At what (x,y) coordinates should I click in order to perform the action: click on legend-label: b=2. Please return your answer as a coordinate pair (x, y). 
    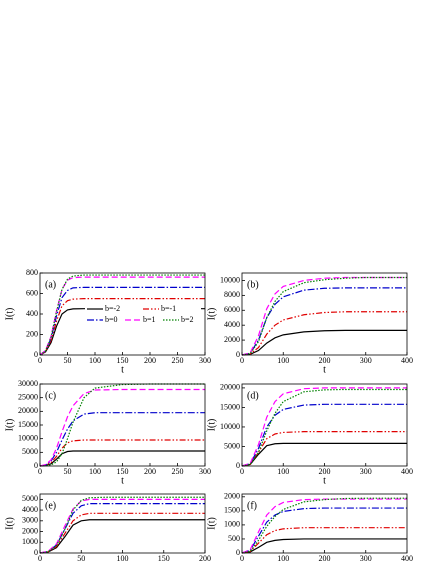
    Looking at the image, I should click on (187, 319).